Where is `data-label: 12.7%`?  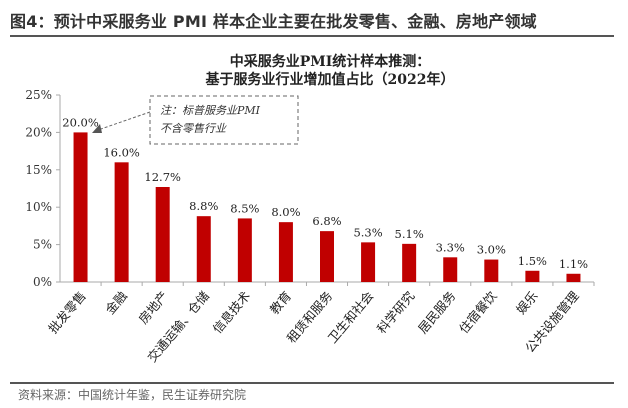 data-label: 12.7% is located at coordinates (162, 177).